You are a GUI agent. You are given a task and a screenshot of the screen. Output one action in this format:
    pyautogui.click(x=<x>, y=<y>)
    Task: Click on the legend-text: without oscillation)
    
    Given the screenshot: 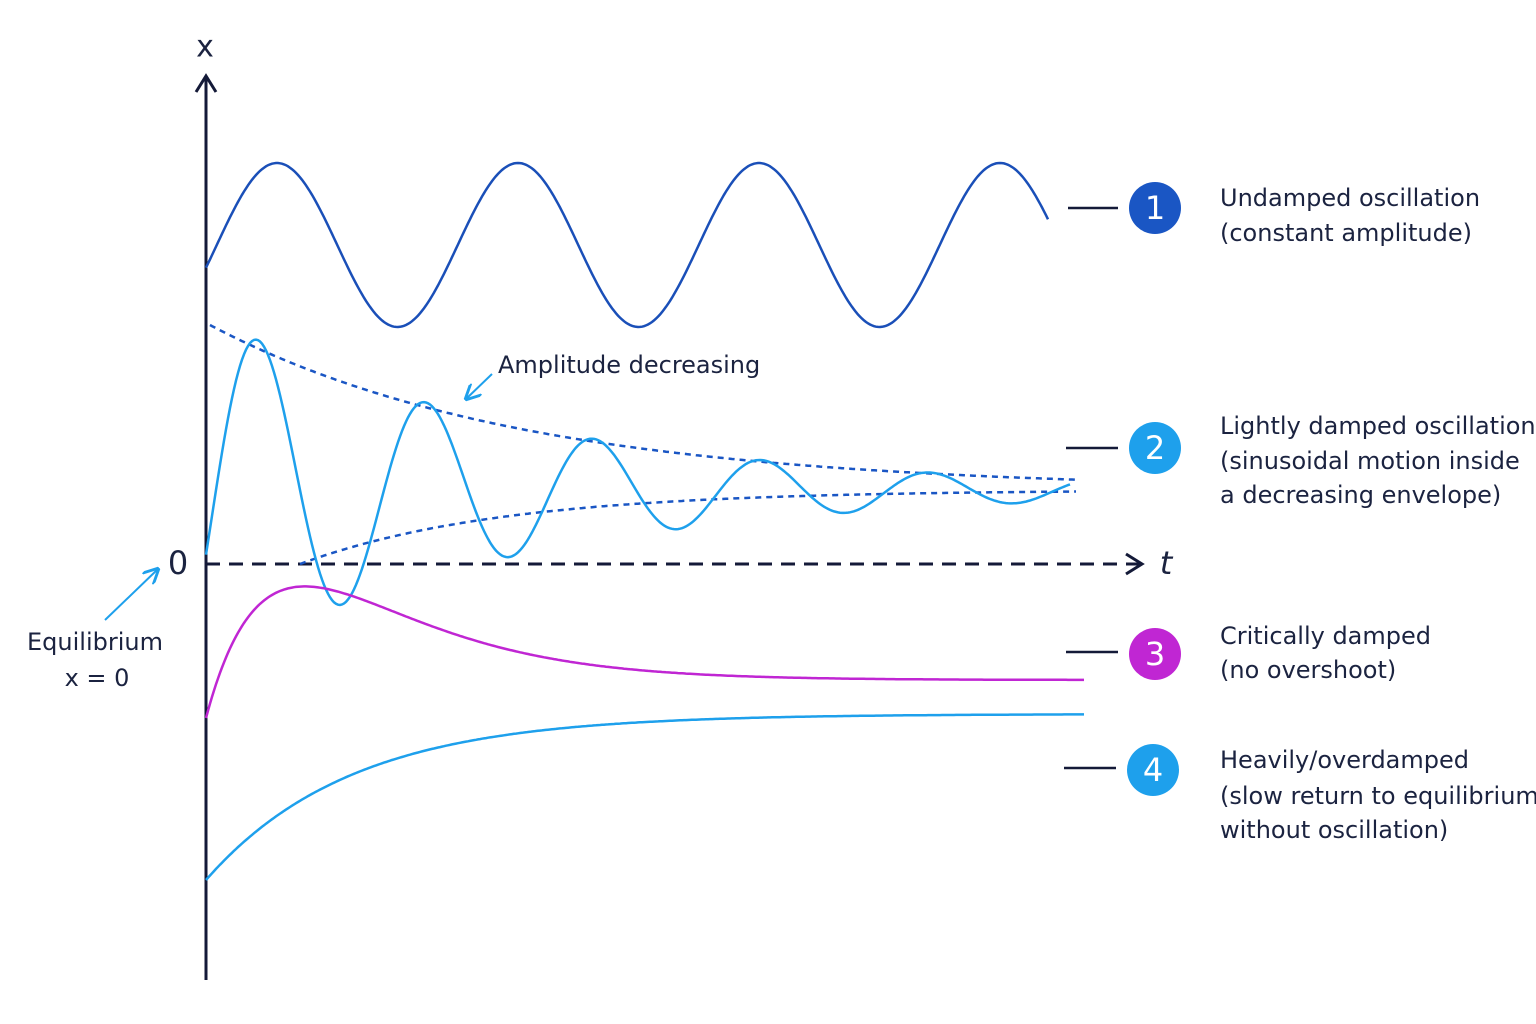 What is the action you would take?
    pyautogui.click(x=1334, y=830)
    